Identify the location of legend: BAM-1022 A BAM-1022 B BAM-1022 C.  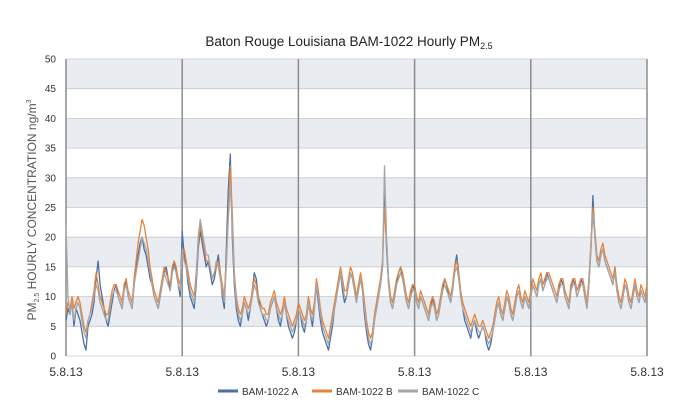
(348, 392).